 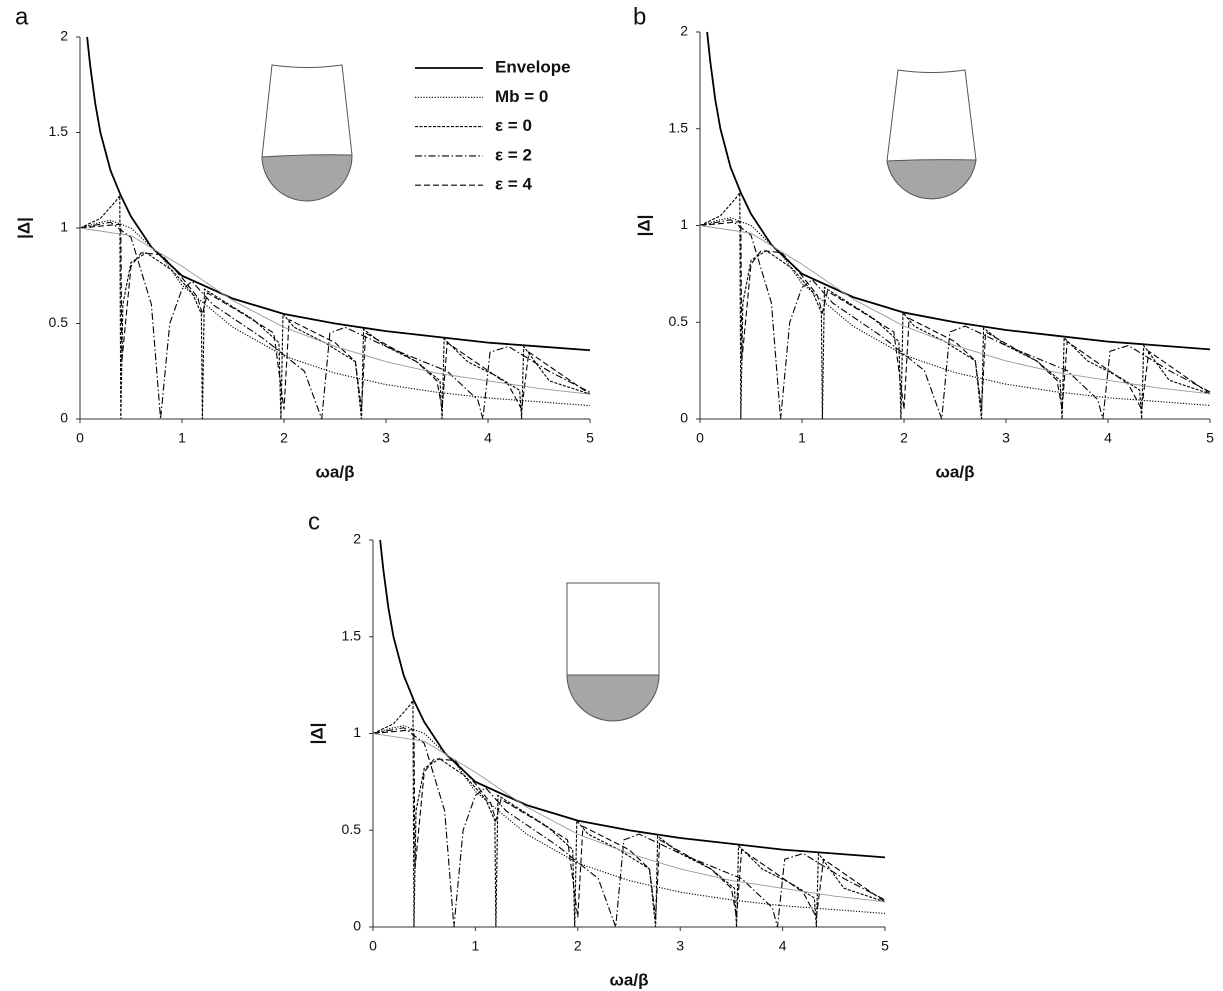 What do you see at coordinates (513, 154) in the screenshot?
I see `legend-label: ε = 2` at bounding box center [513, 154].